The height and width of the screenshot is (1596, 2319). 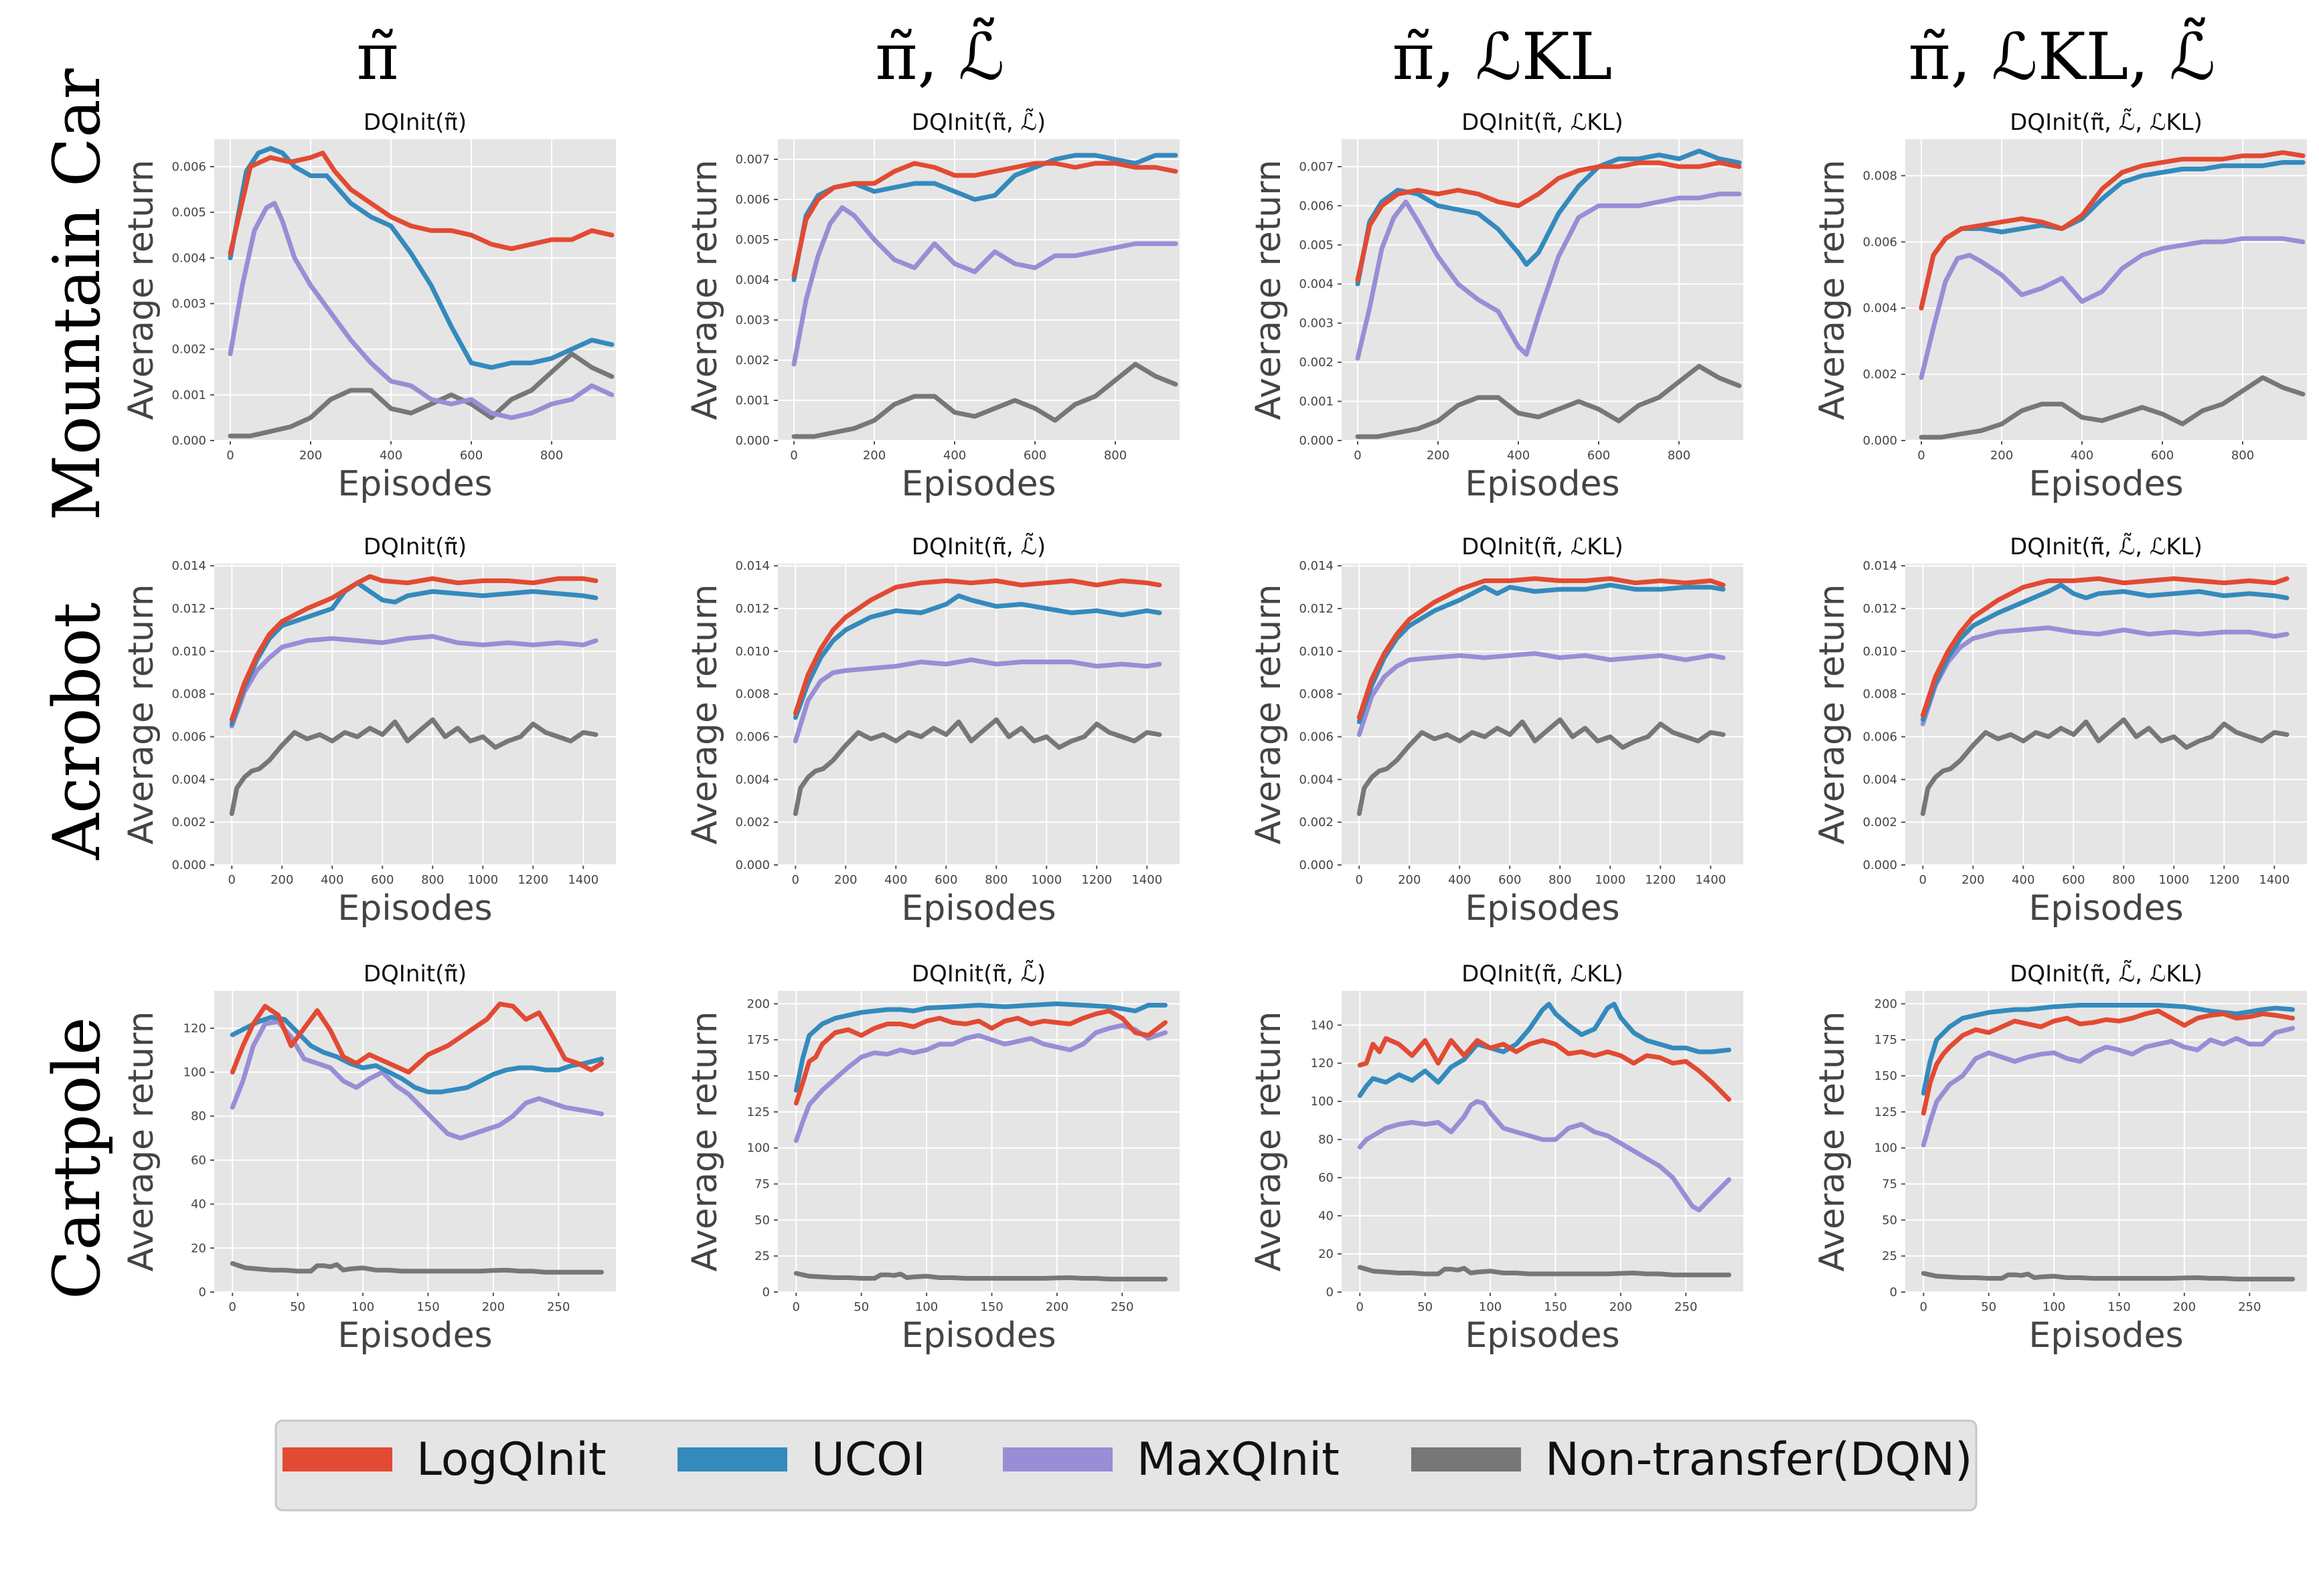 What do you see at coordinates (76, 1158) in the screenshot?
I see `row-header-cartpole: Cartpole` at bounding box center [76, 1158].